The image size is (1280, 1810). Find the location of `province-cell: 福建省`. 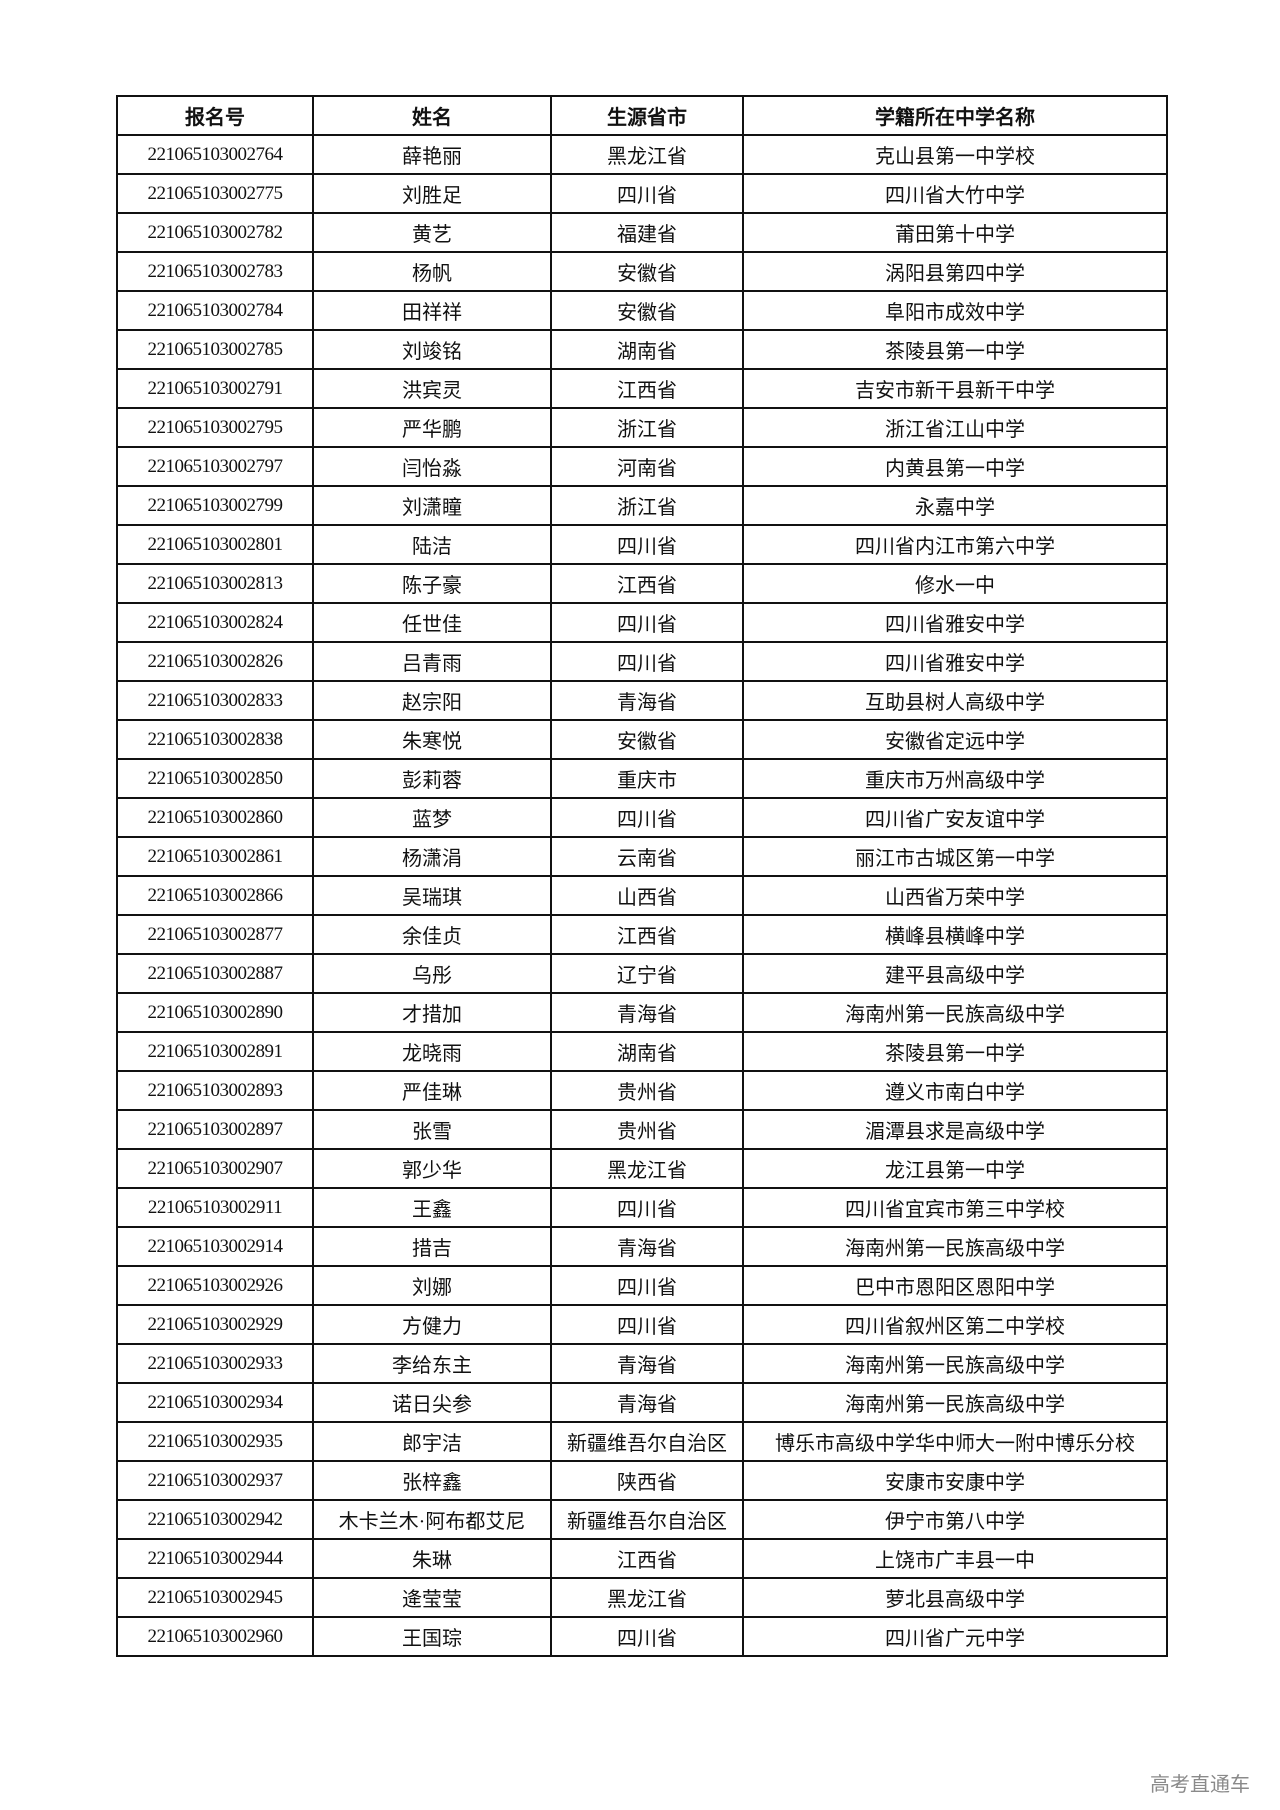

province-cell: 福建省 is located at coordinates (647, 232).